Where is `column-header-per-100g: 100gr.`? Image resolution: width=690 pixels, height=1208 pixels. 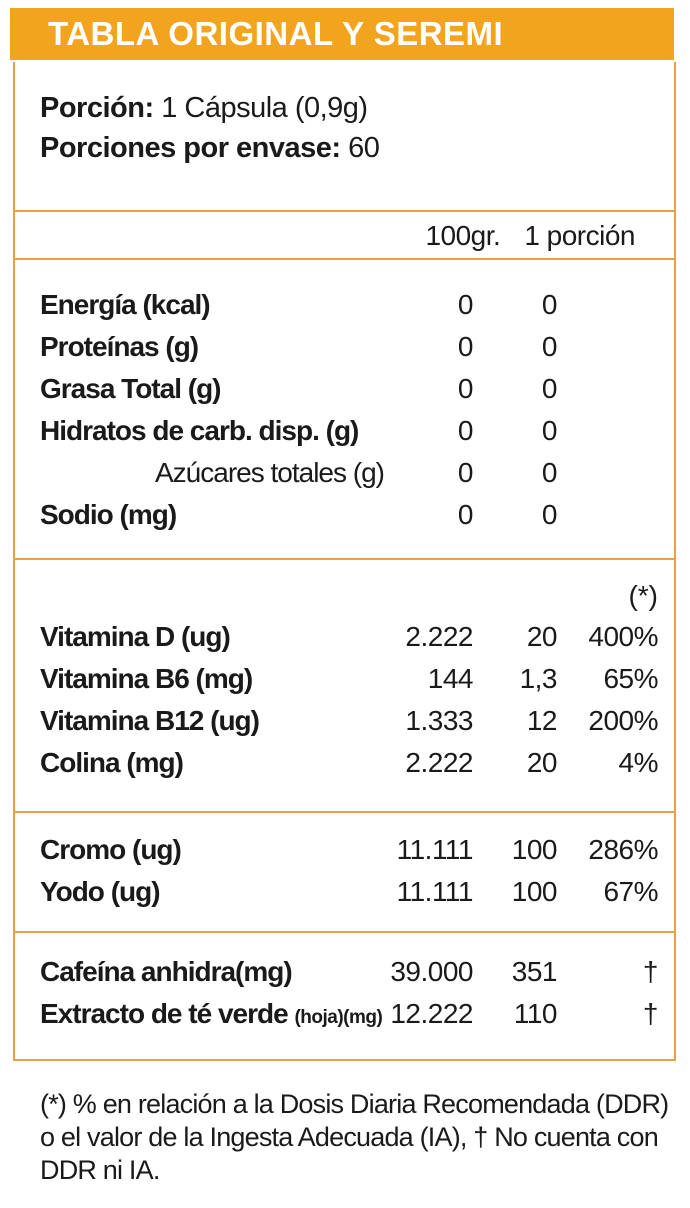 column-header-per-100g: 100gr. is located at coordinates (463, 235).